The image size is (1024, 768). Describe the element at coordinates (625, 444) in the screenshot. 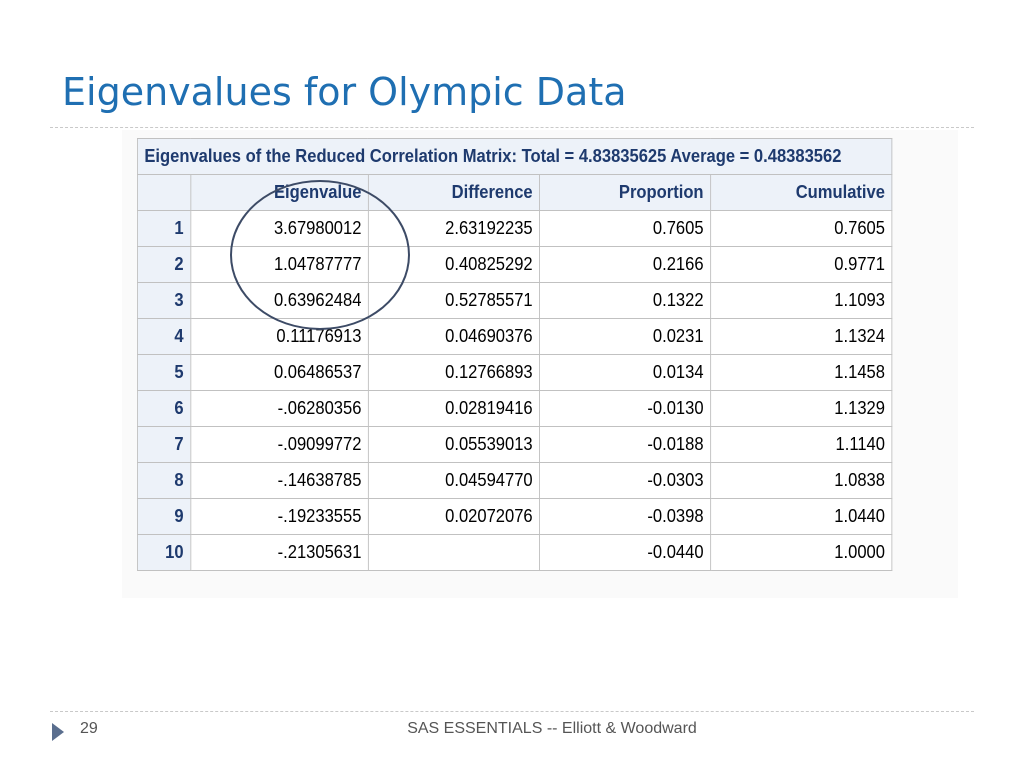

I see `proportion-cell: -0.0188` at that location.